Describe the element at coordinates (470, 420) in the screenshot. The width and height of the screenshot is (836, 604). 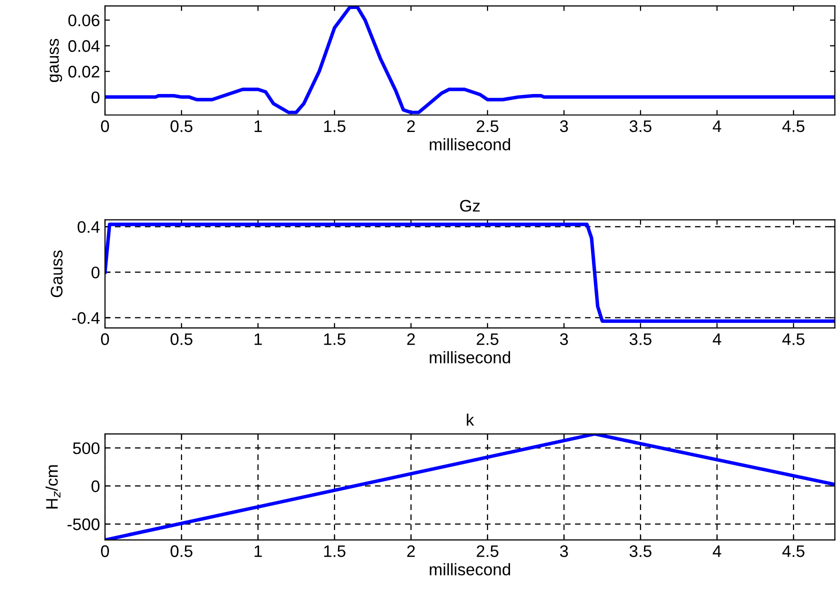
I see `chart-title: k` at that location.